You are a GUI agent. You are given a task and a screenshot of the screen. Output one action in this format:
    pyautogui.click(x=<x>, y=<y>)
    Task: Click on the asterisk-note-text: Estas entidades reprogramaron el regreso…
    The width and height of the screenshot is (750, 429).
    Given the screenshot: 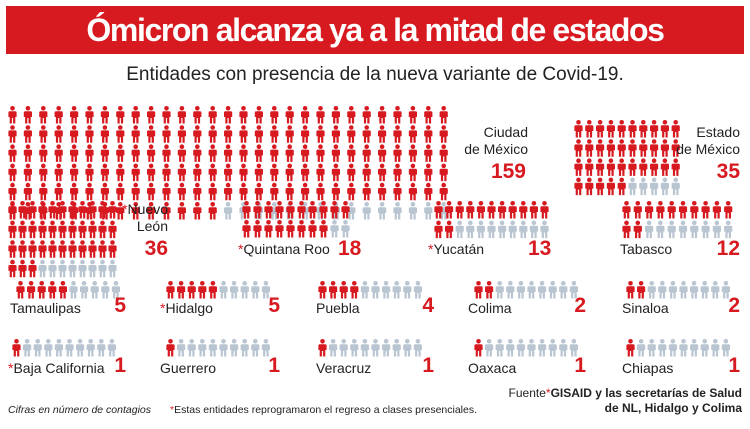 What is the action you would take?
    pyautogui.click(x=326, y=410)
    